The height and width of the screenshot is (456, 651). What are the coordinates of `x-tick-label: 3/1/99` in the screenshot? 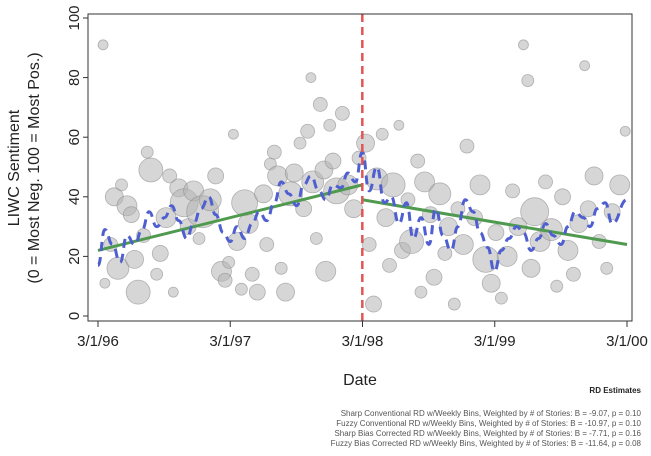 It's located at (495, 341).